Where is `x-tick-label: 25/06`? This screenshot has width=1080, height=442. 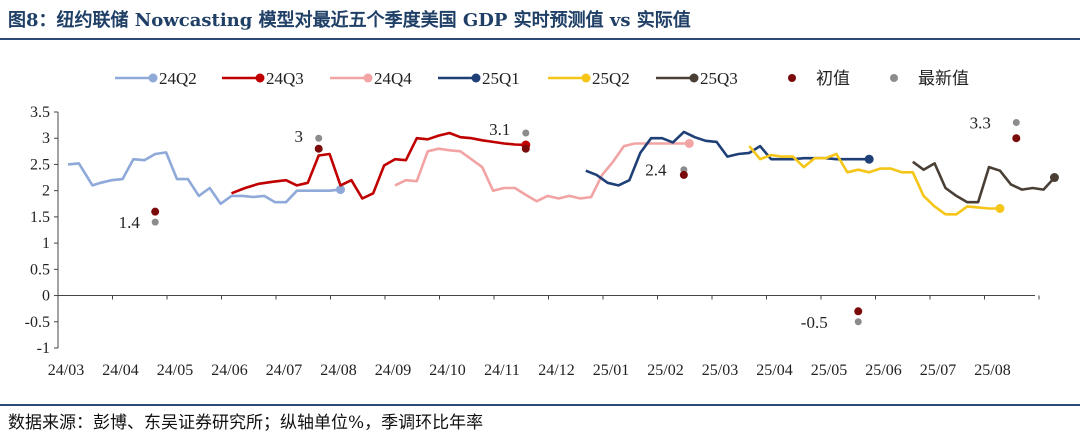 x-tick-label: 25/06 is located at coordinates (883, 370).